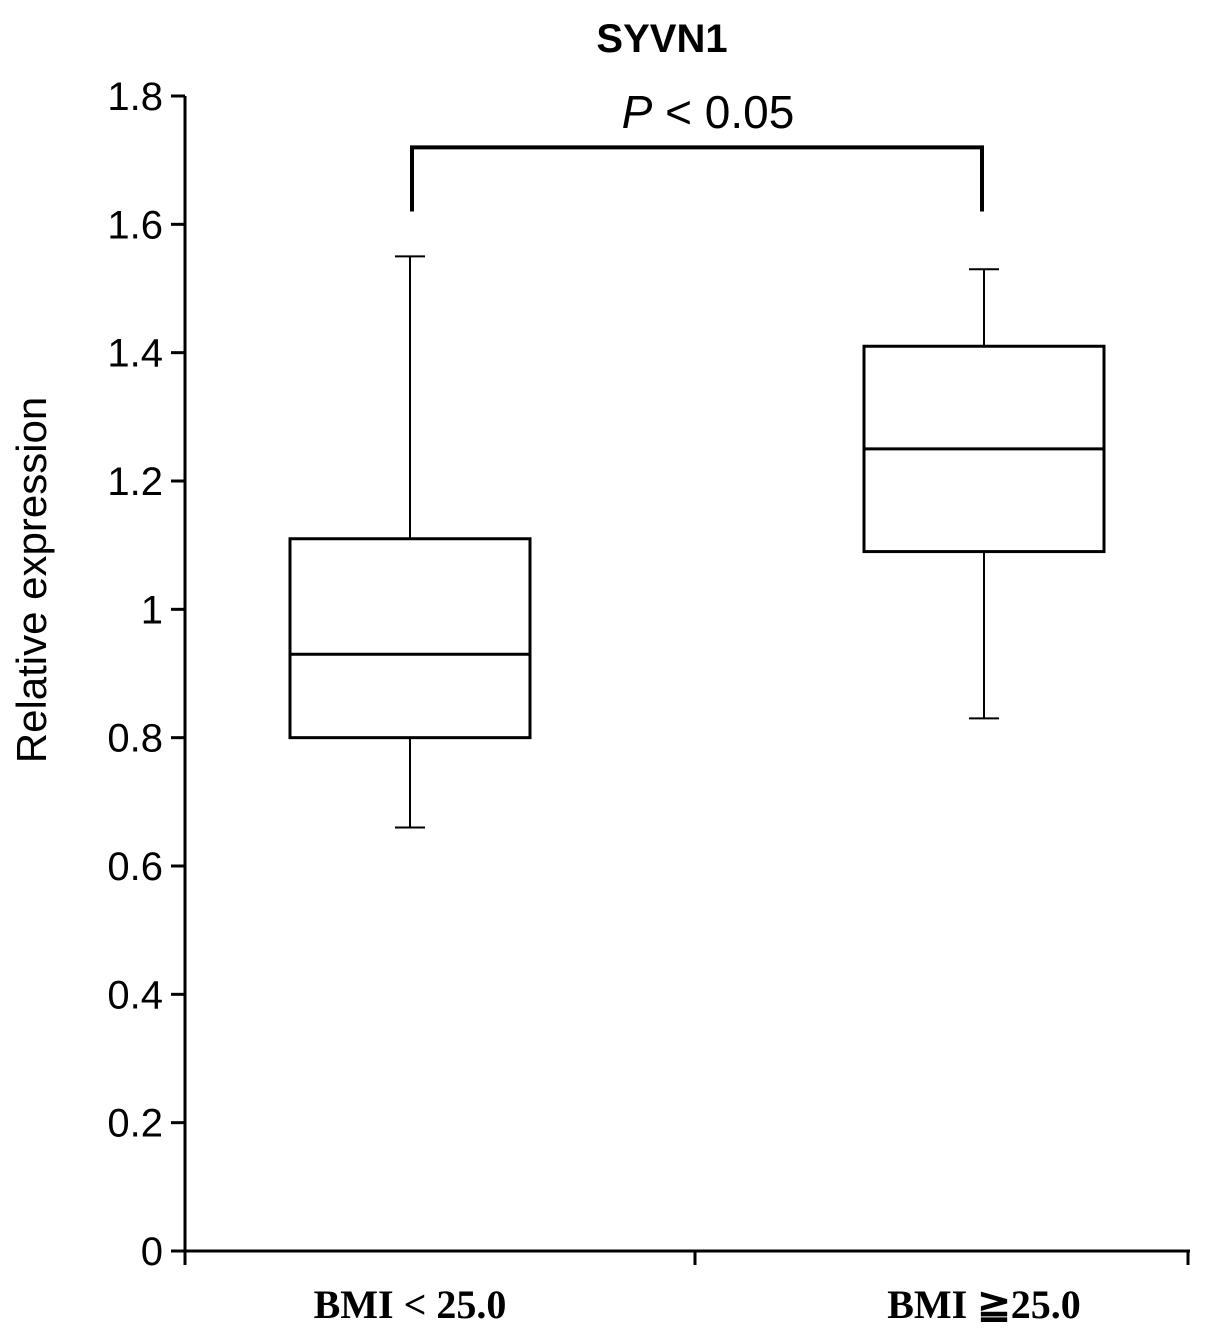  I want to click on y-tick-label: 1.8, so click(135, 97).